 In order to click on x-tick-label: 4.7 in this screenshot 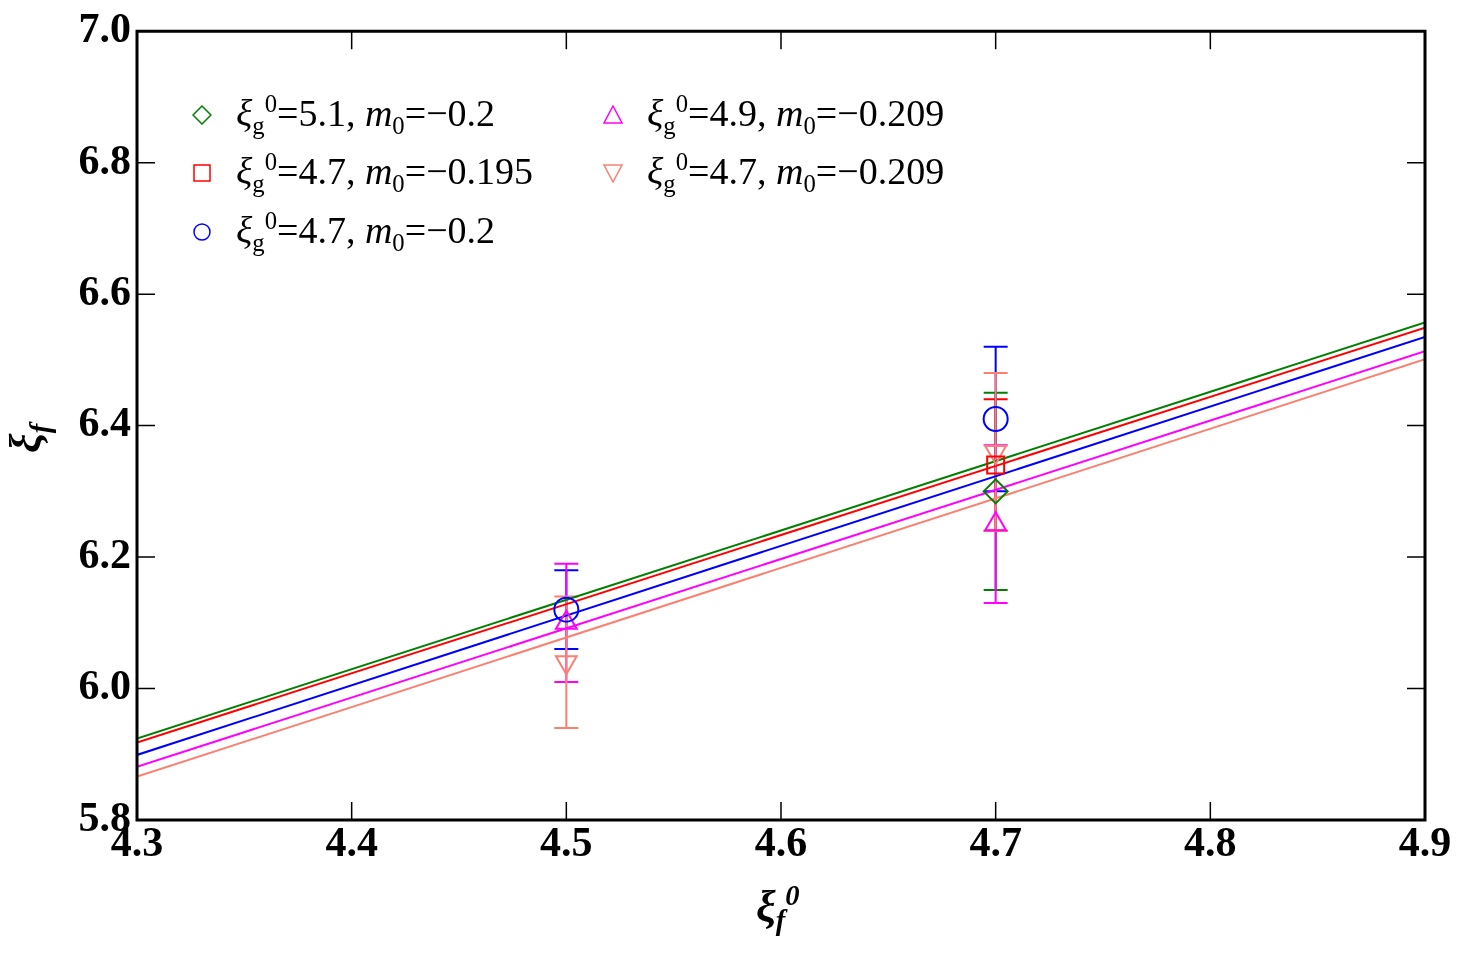, I will do `click(995, 842)`.